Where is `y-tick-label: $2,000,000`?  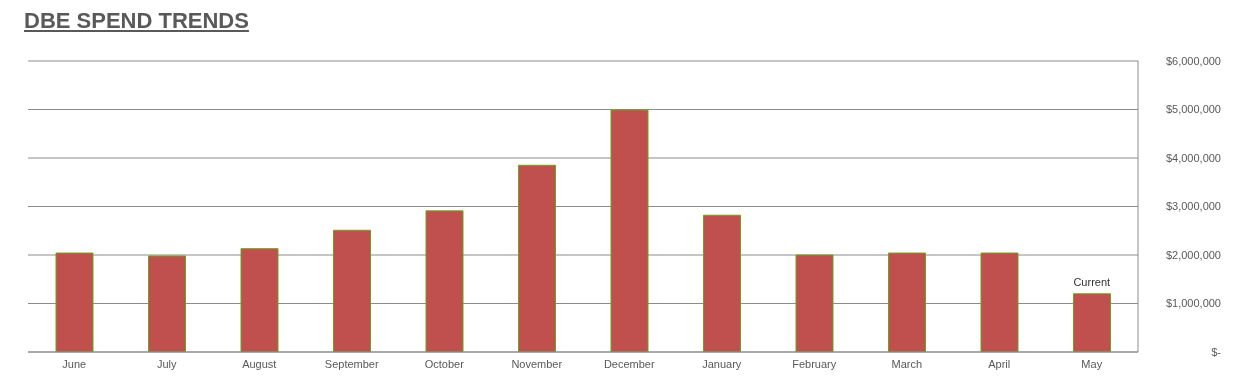
y-tick-label: $2,000,000 is located at coordinates (1193, 254).